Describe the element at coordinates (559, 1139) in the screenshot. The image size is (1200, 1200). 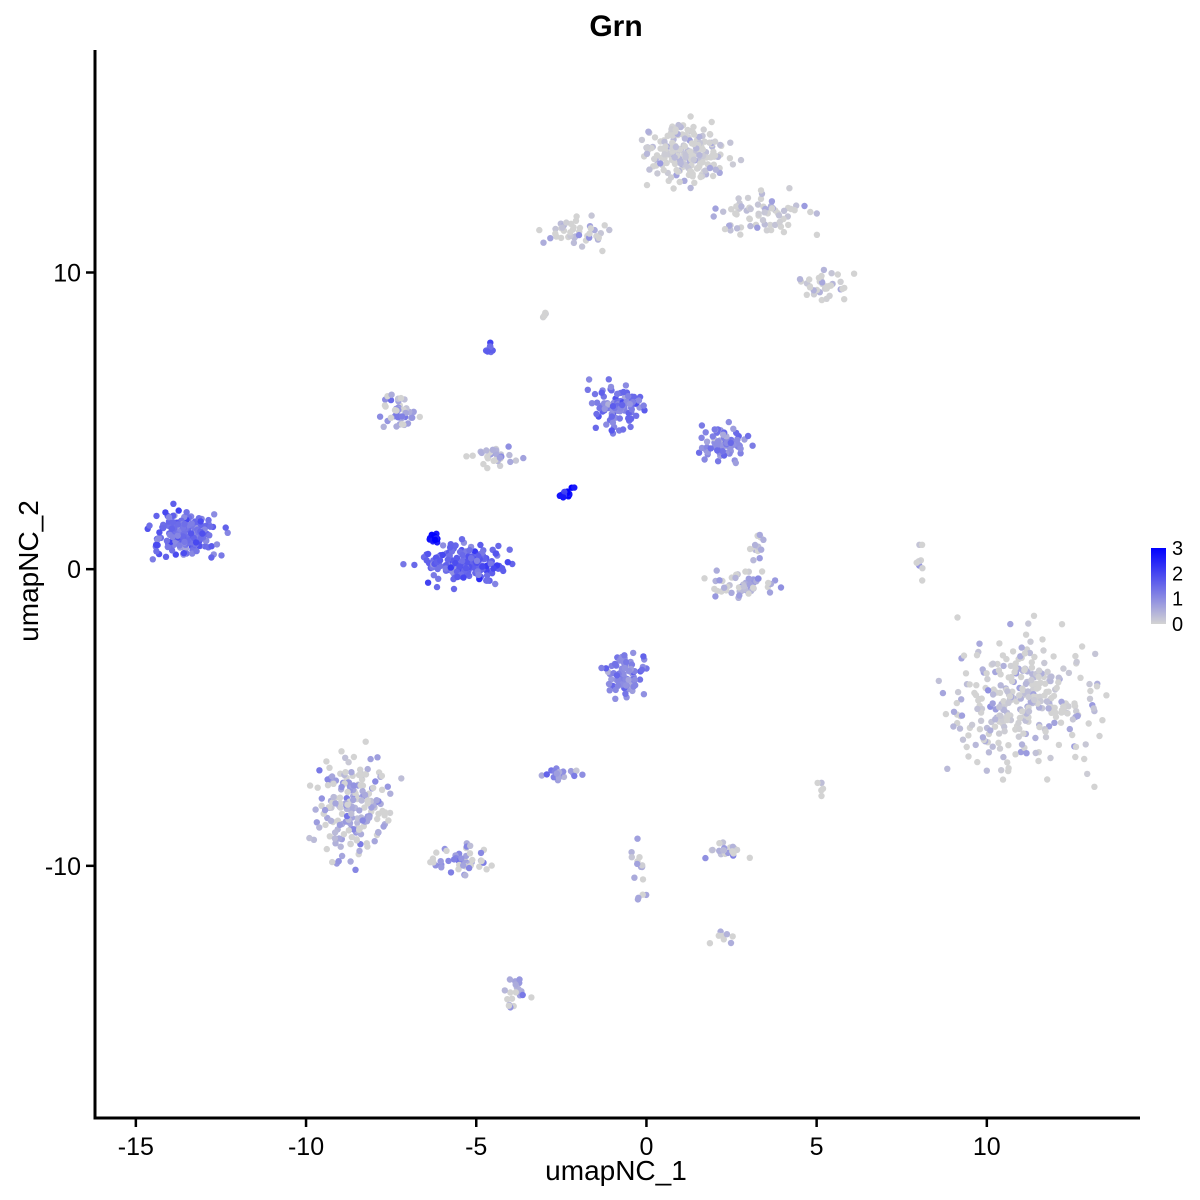
I see `x-axis-ticks: -15 -10 -5 0 5 10` at that location.